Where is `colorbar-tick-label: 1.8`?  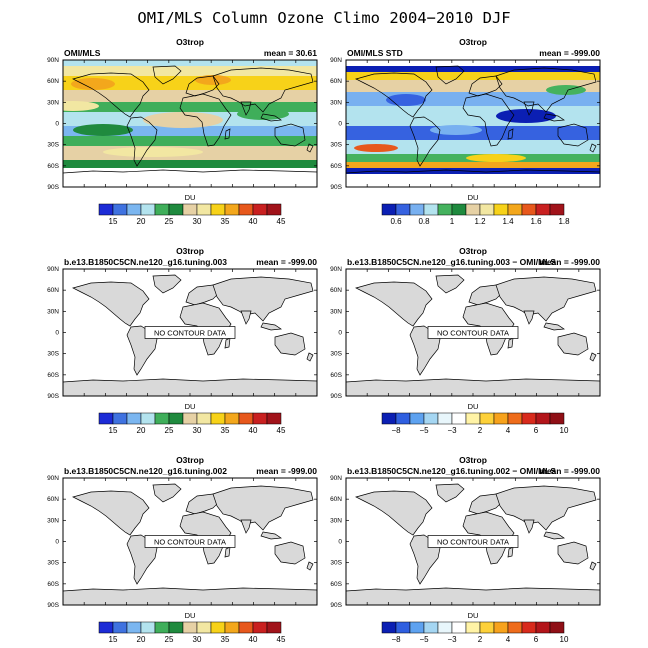 colorbar-tick-label: 1.8 is located at coordinates (564, 221).